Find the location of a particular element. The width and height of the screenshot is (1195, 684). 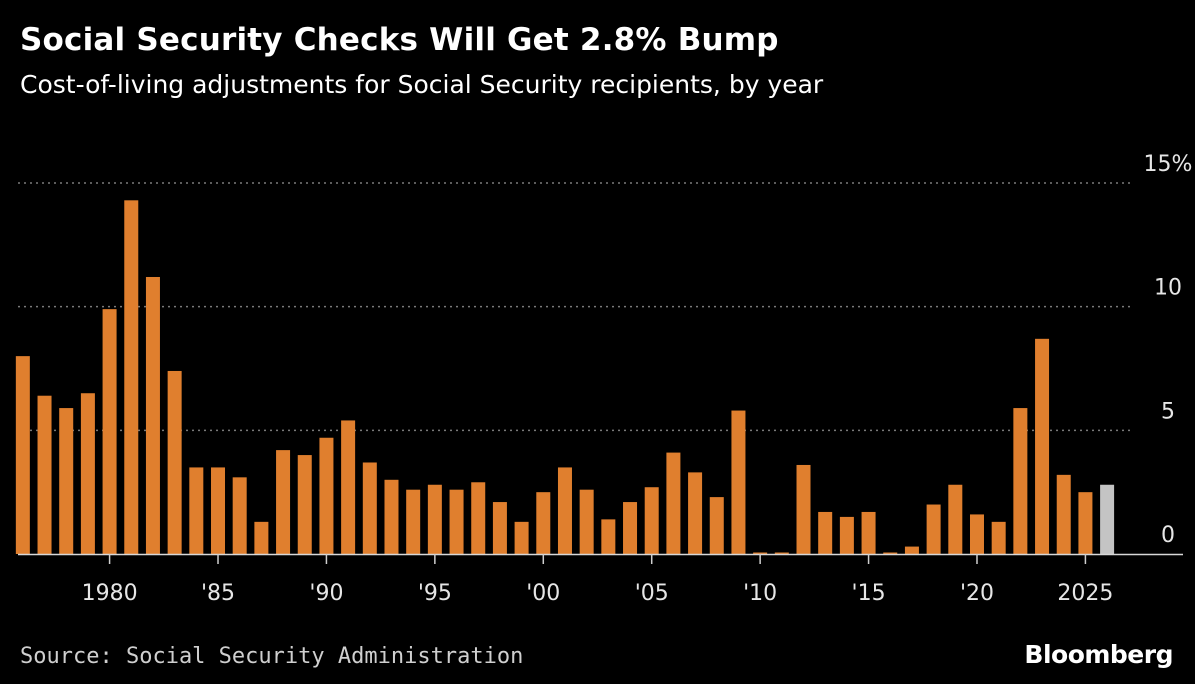

x-tick-label: 2025 is located at coordinates (1085, 593).